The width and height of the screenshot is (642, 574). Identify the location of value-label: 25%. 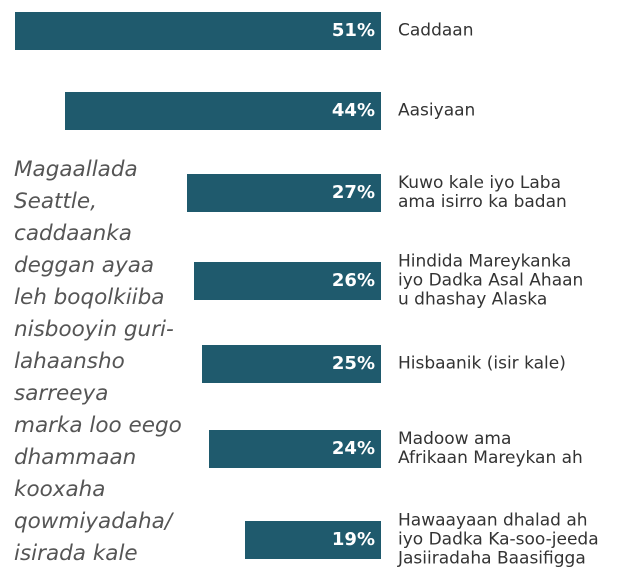
(353, 363).